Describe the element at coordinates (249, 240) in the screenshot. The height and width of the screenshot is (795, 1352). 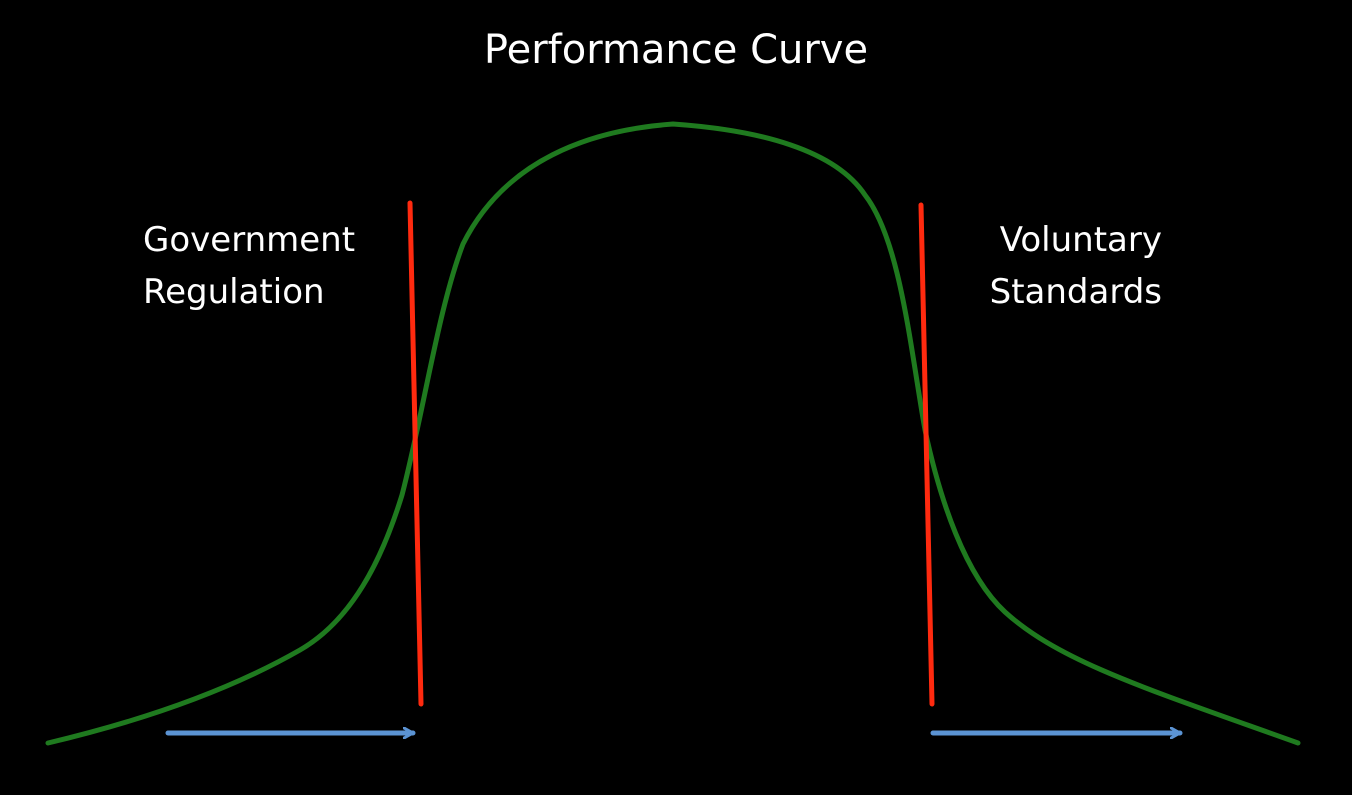
I see `government-regulation-line1: Government` at that location.